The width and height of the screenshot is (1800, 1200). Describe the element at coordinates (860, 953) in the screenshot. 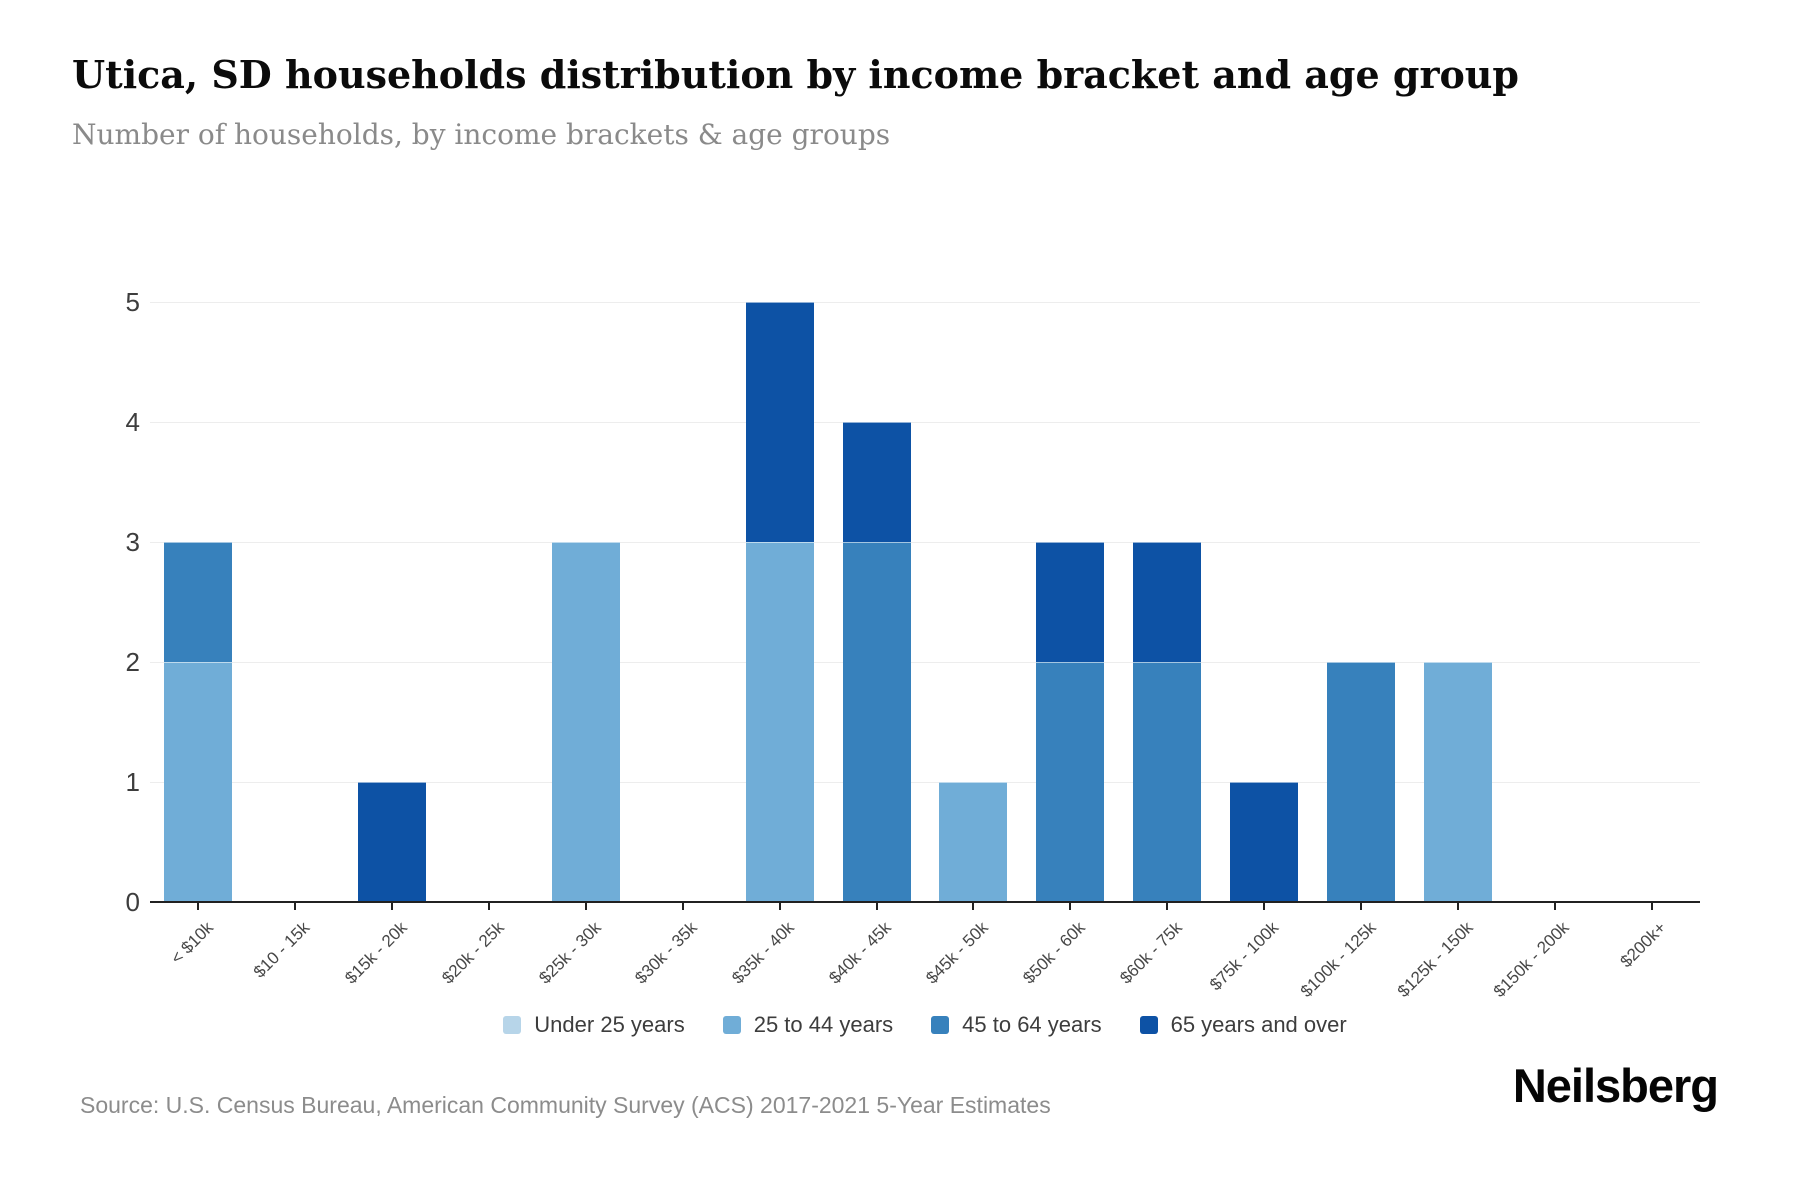

I see `x-axis-tick-label: $40k - 45k` at that location.